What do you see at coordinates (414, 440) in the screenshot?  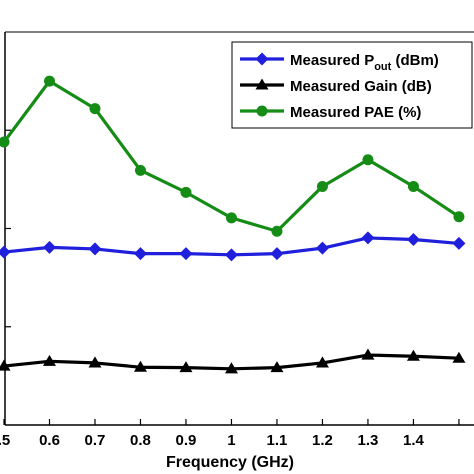 I see `x-tick-label-9: 1.4` at bounding box center [414, 440].